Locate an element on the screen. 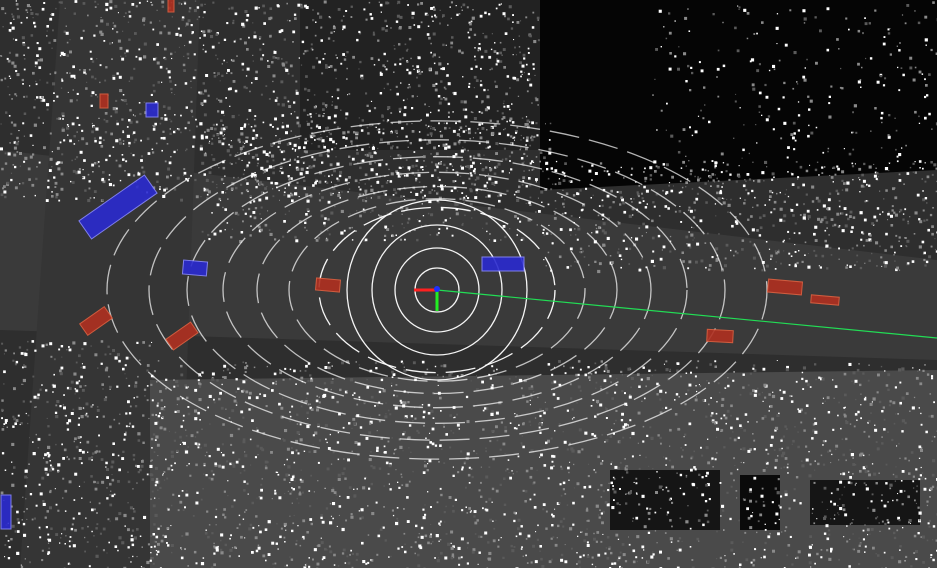 Image resolution: width=937 pixels, height=568 pixels. planned-path-line is located at coordinates (686, 314).